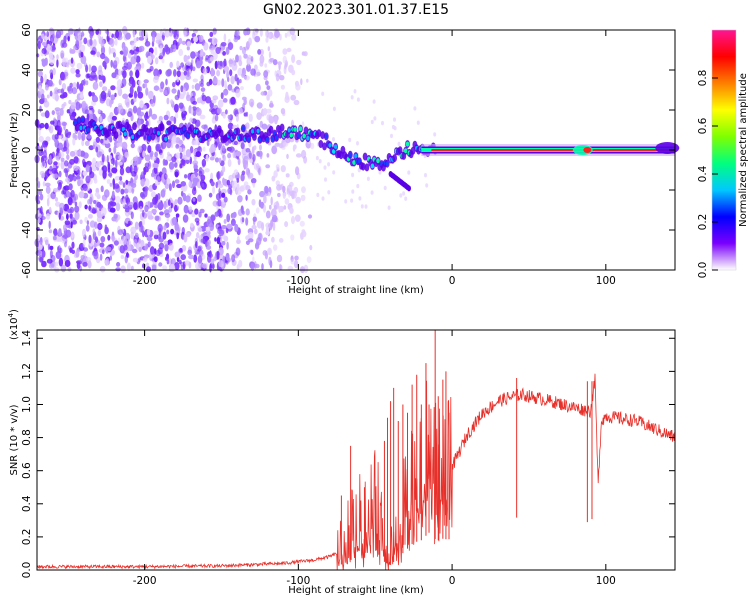 The height and width of the screenshot is (600, 750). I want to click on colorbar-tick-label: 0.6, so click(703, 125).